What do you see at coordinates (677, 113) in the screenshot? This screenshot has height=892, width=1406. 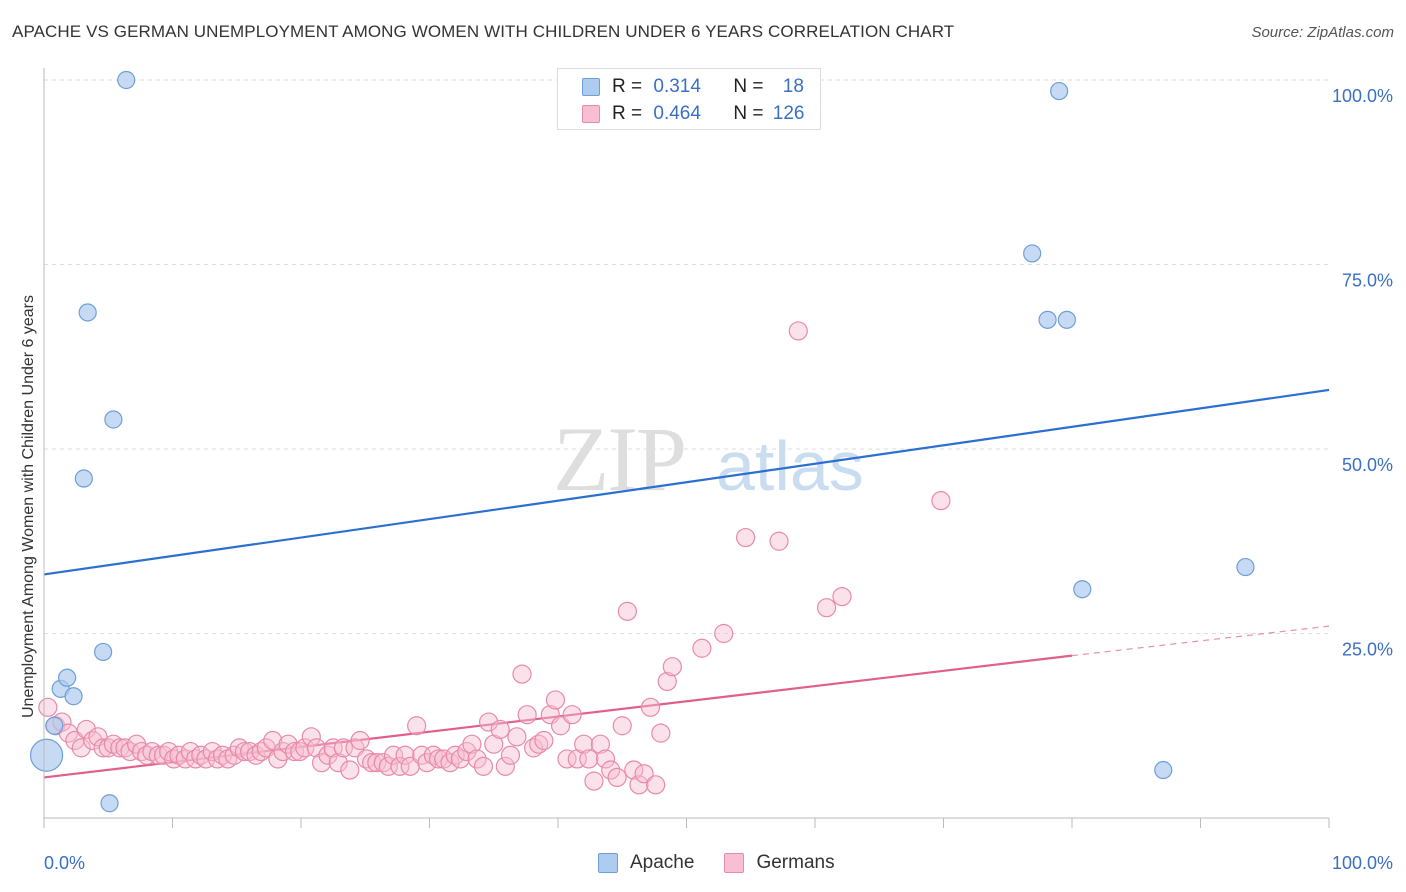 I see `legend-r-value: 0.464` at bounding box center [677, 113].